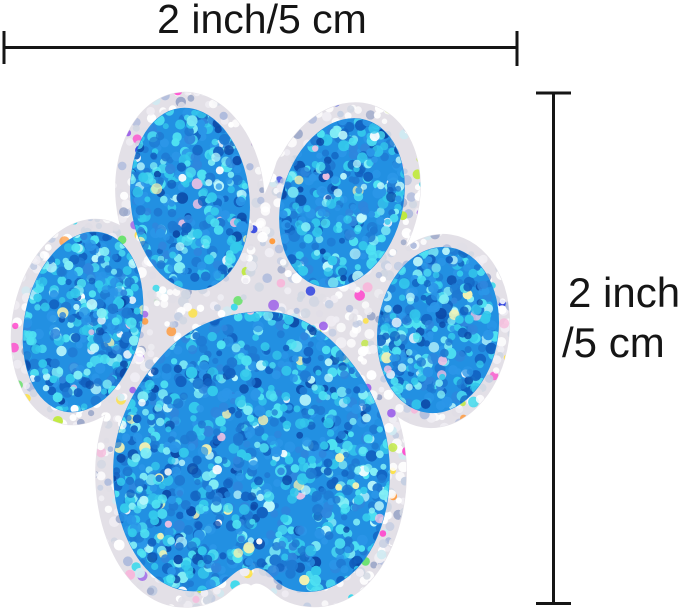 The width and height of the screenshot is (679, 610). I want to click on height-dimension, so click(553, 348).